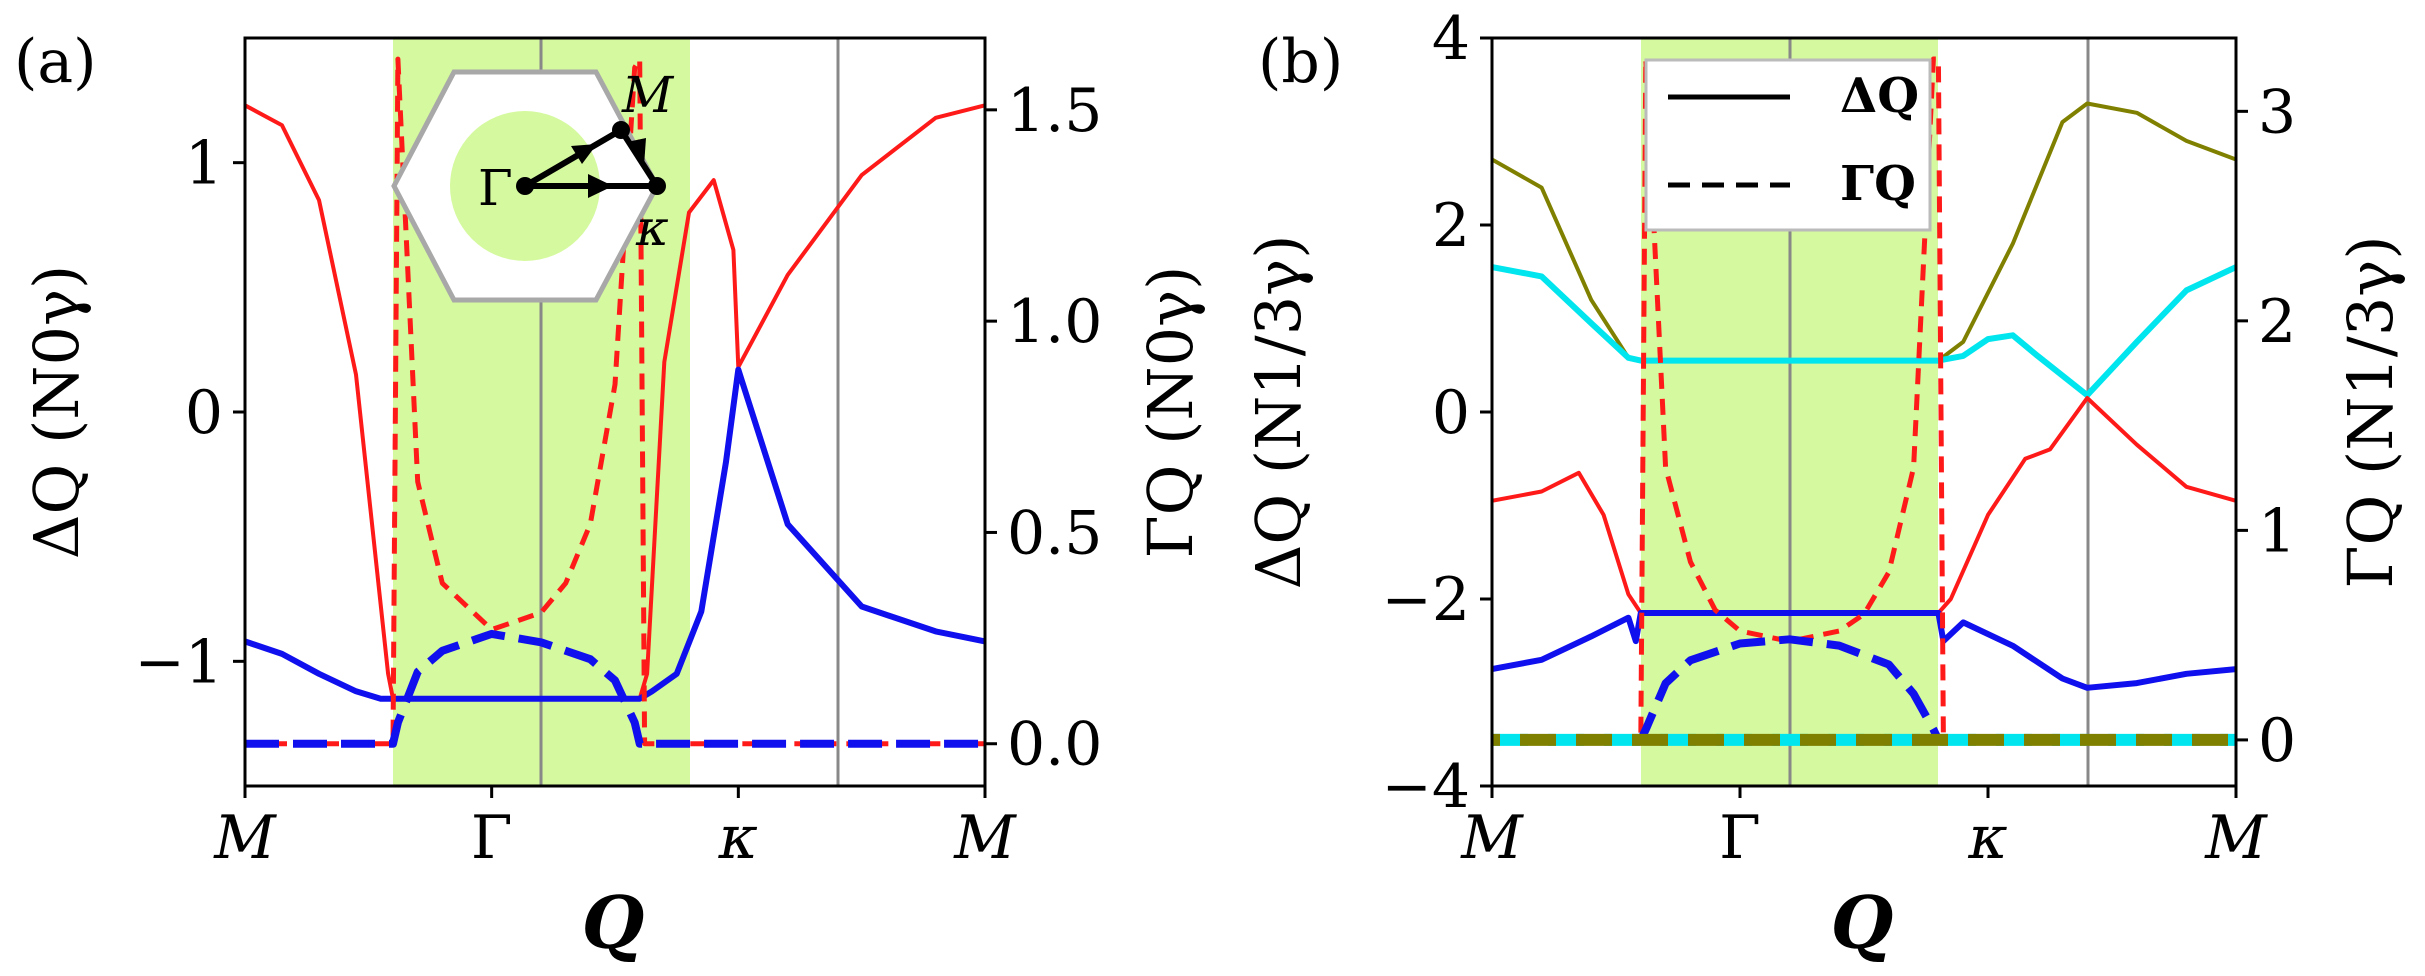  What do you see at coordinates (1864, 689) in the screenshot?
I see `series--q-band-blue` at bounding box center [1864, 689].